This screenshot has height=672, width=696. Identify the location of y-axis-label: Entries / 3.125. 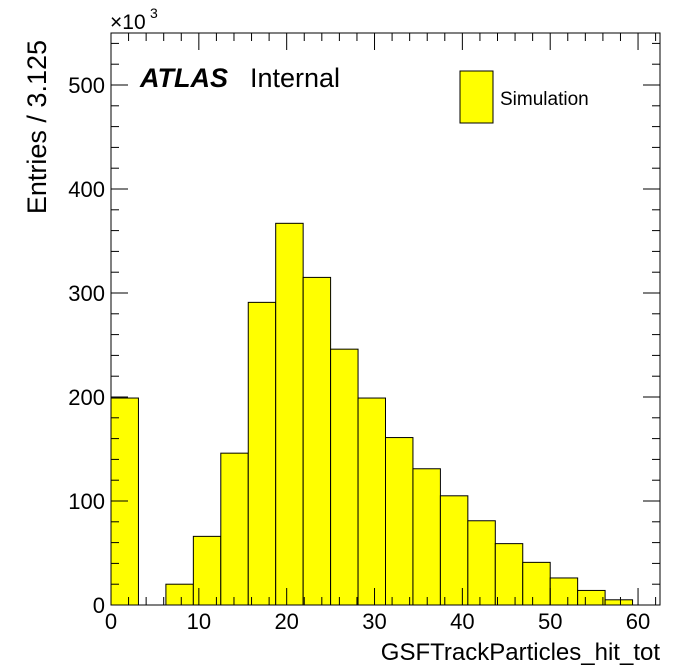
(37, 127).